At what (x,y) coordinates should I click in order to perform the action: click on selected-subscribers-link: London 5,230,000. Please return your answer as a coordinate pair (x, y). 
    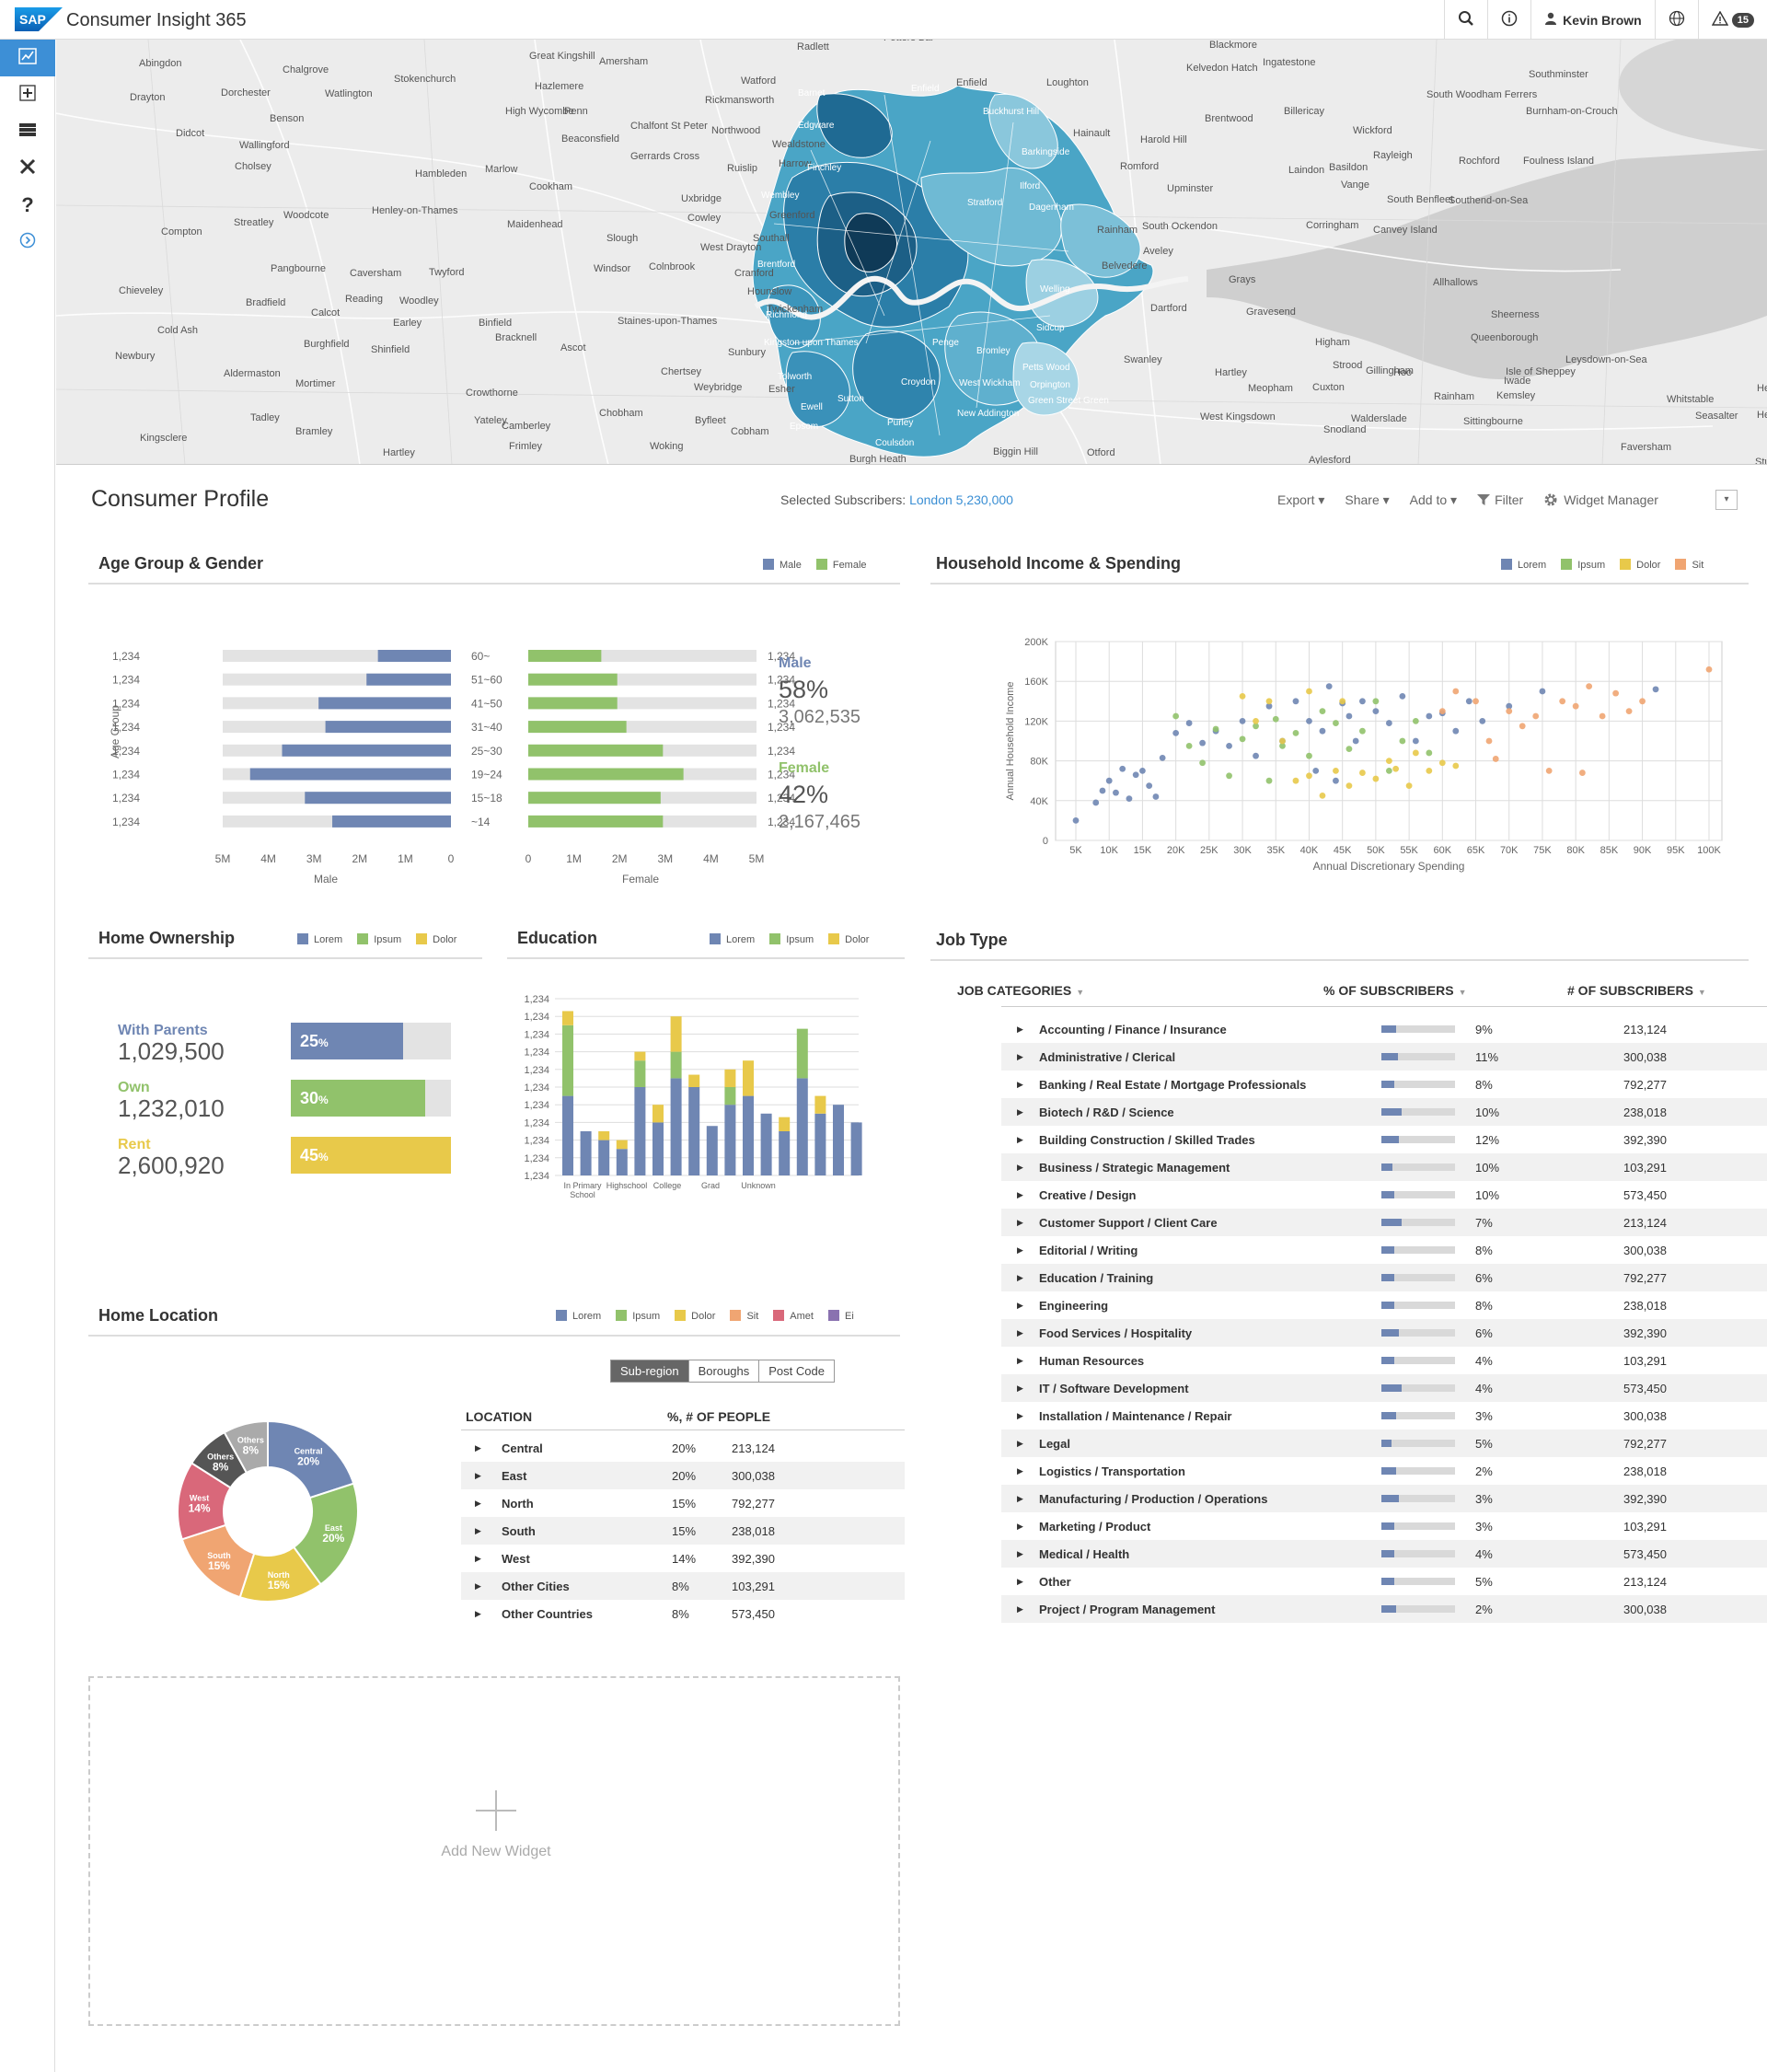
    Looking at the image, I should click on (961, 500).